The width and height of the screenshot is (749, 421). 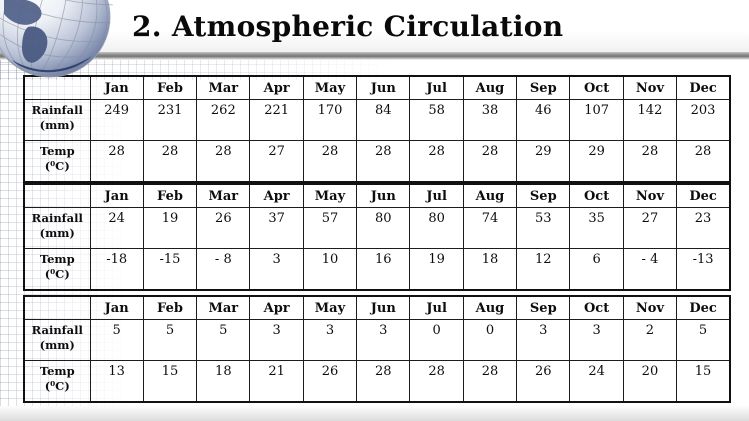 What do you see at coordinates (543, 161) in the screenshot?
I see `value-cell: 29` at bounding box center [543, 161].